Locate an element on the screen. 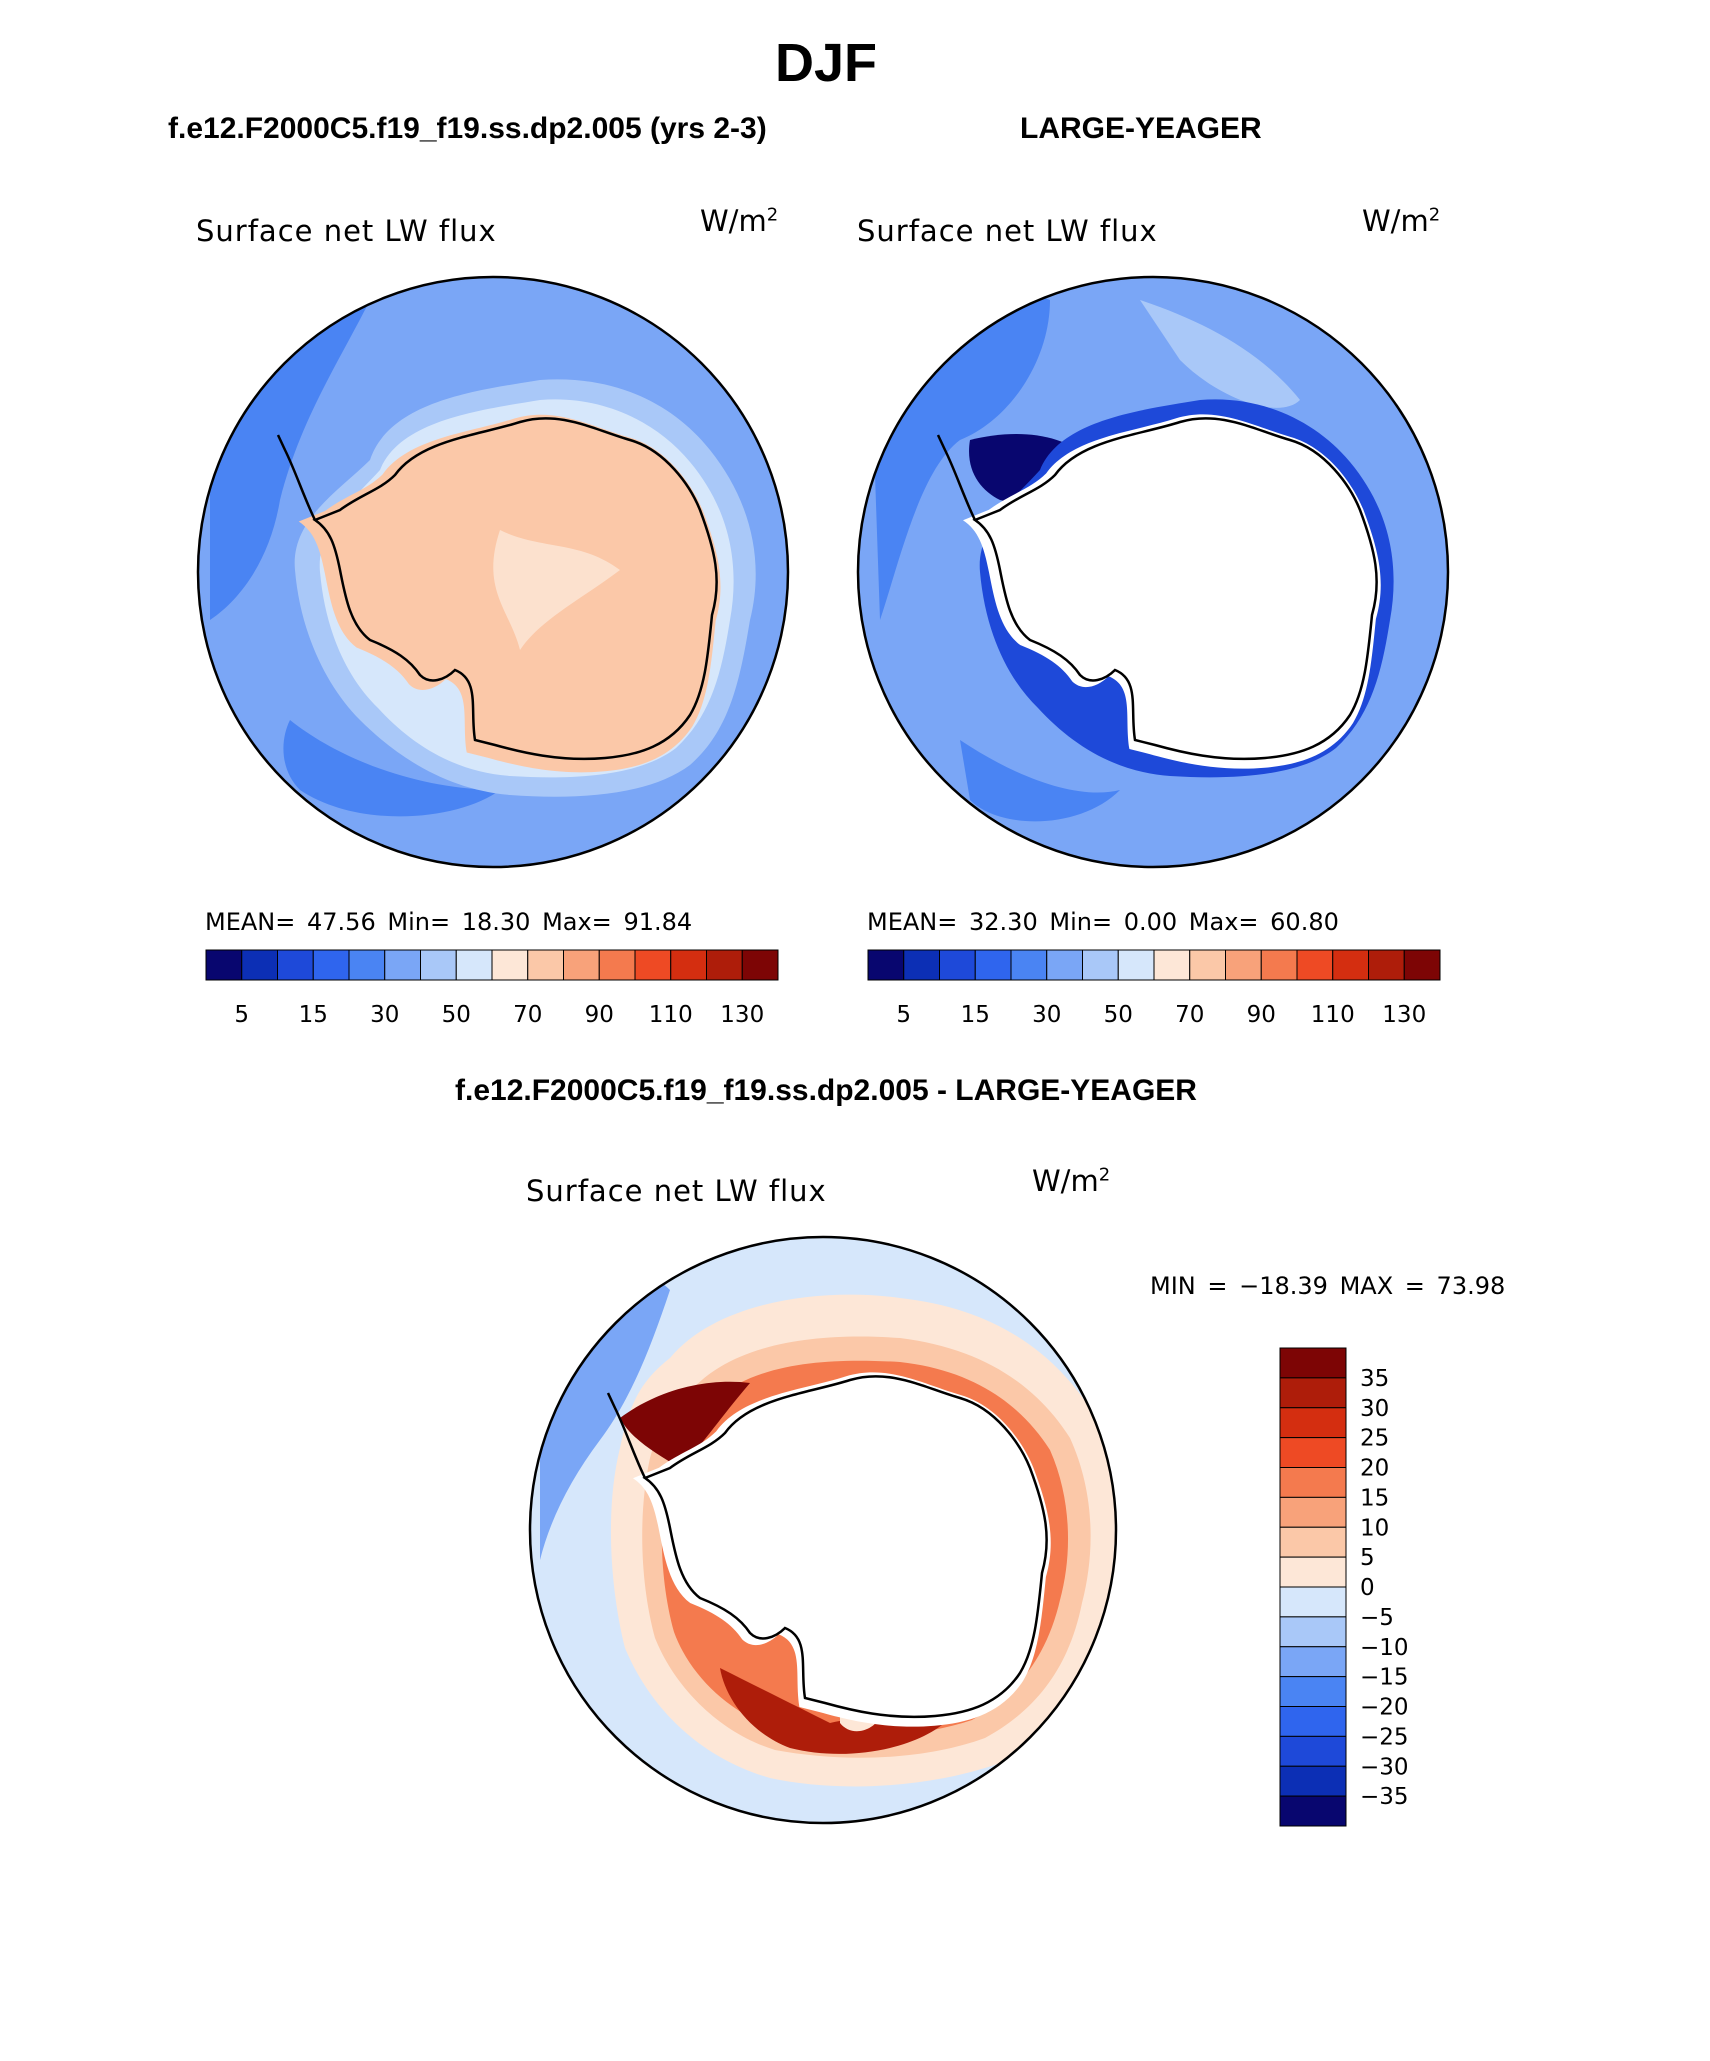  panel1-stats: MEAN= 47.56 Min= 18.30 Max= 91.84 is located at coordinates (449, 922).